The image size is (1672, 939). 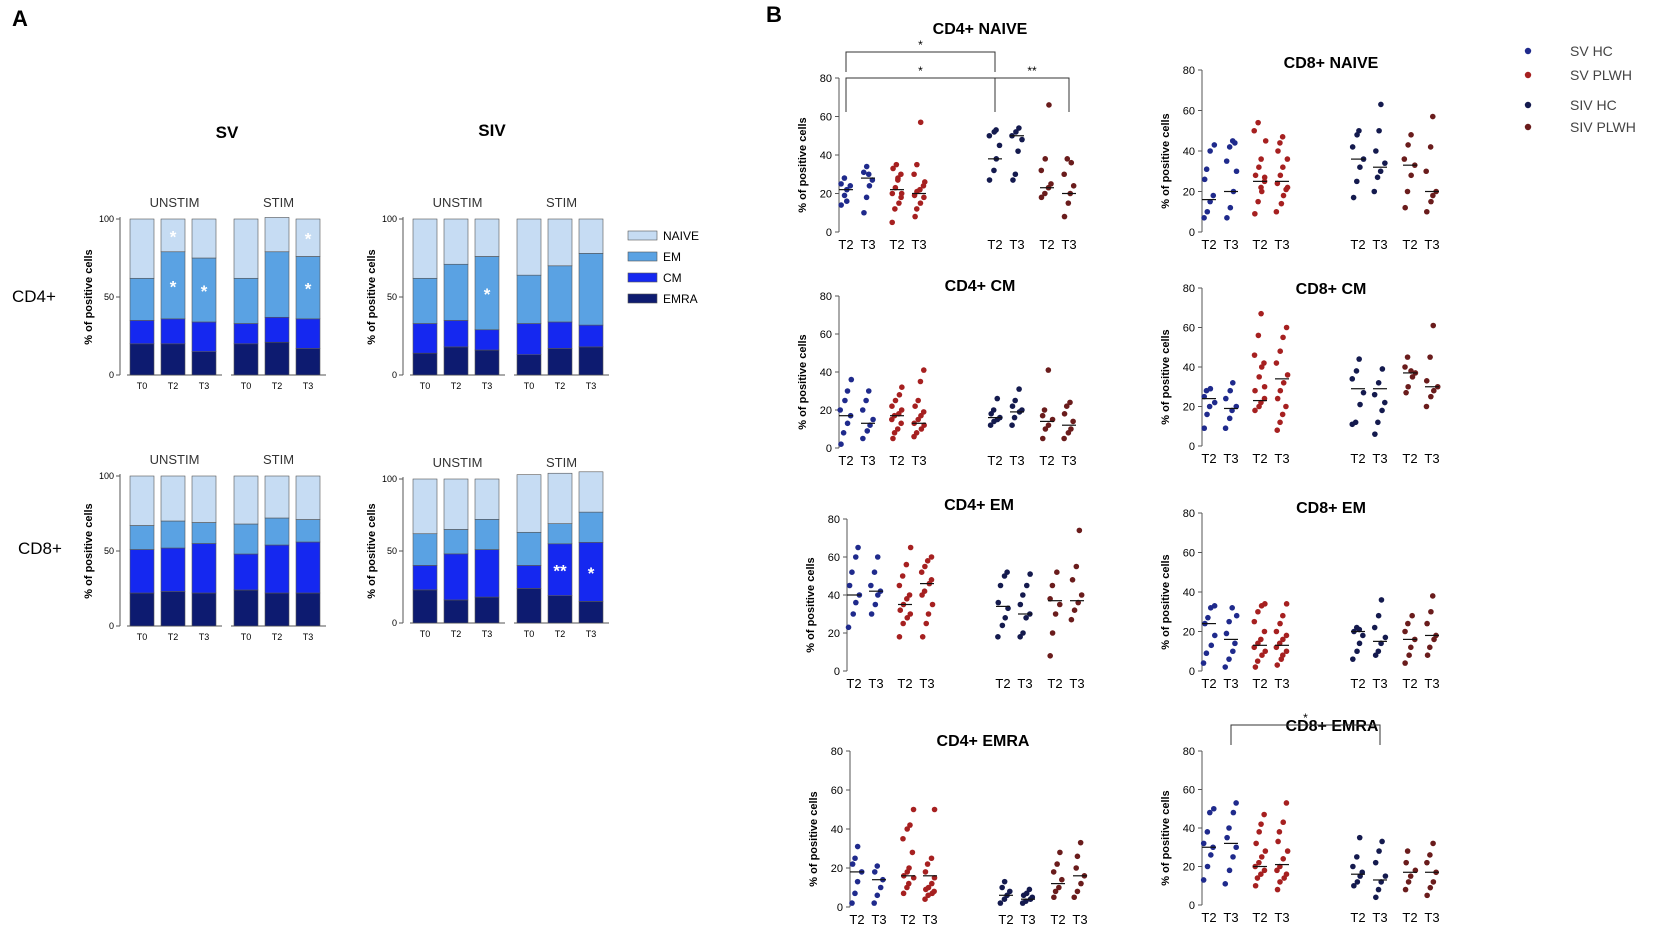 What do you see at coordinates (826, 335) in the screenshot?
I see `y-tick-label: 60` at bounding box center [826, 335].